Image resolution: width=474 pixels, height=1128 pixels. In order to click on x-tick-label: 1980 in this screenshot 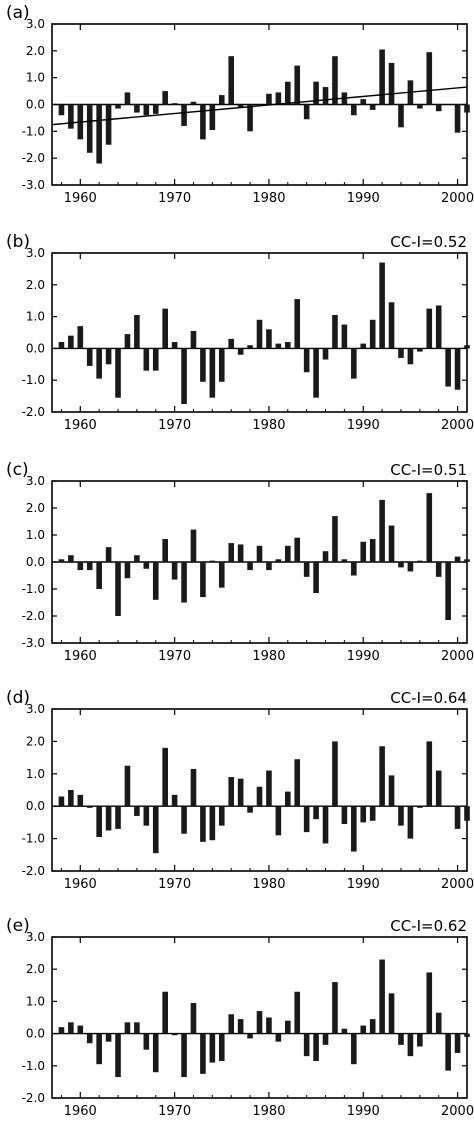, I will do `click(268, 656)`.